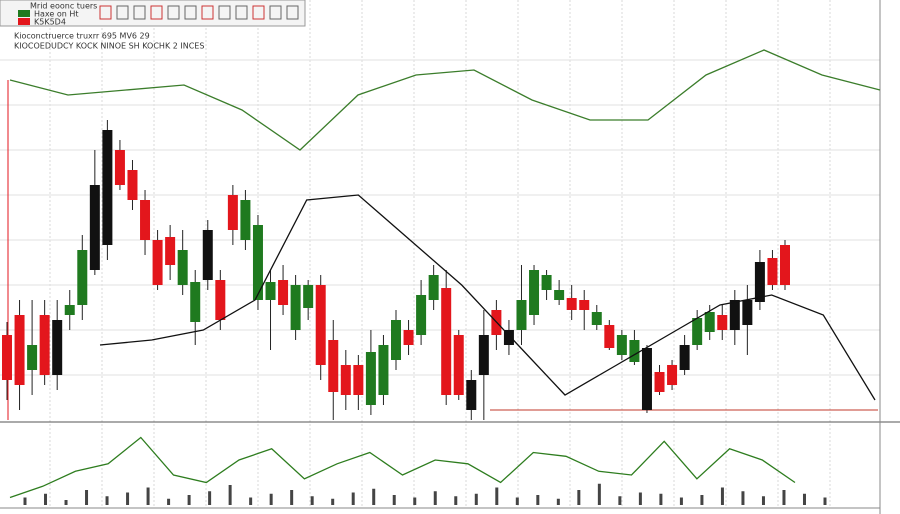 This screenshot has height=514, width=900. What do you see at coordinates (402, 467) in the screenshot?
I see `oscillator-line` at bounding box center [402, 467].